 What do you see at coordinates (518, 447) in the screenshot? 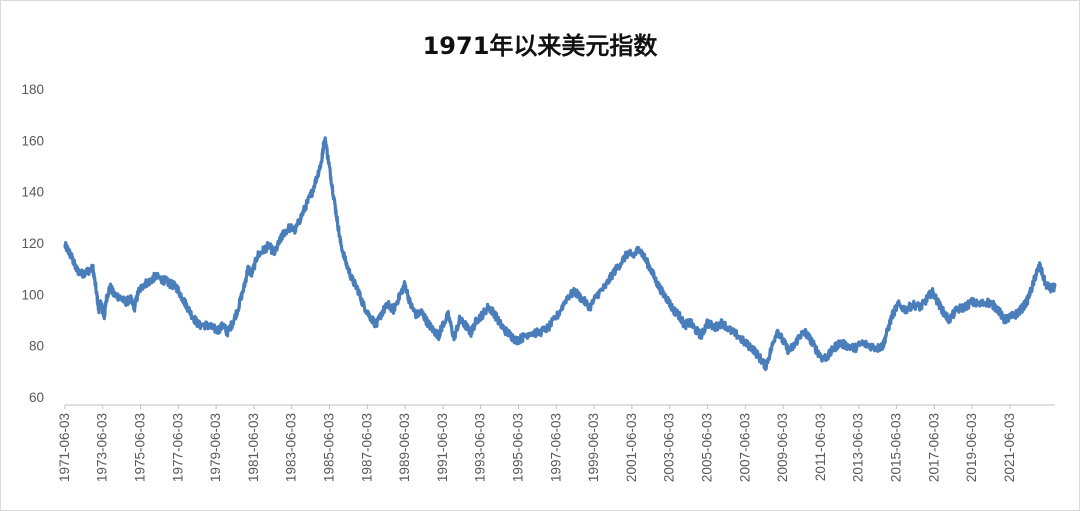
I see `x-tick-label: 1995-06-03` at bounding box center [518, 447].